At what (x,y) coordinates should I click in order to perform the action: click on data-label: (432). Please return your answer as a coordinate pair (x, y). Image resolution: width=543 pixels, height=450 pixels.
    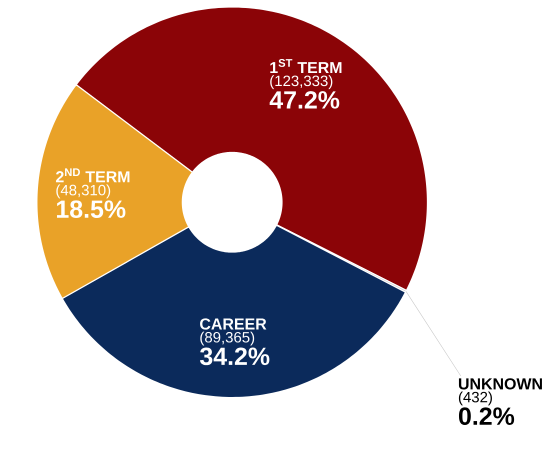
    Looking at the image, I should click on (475, 398).